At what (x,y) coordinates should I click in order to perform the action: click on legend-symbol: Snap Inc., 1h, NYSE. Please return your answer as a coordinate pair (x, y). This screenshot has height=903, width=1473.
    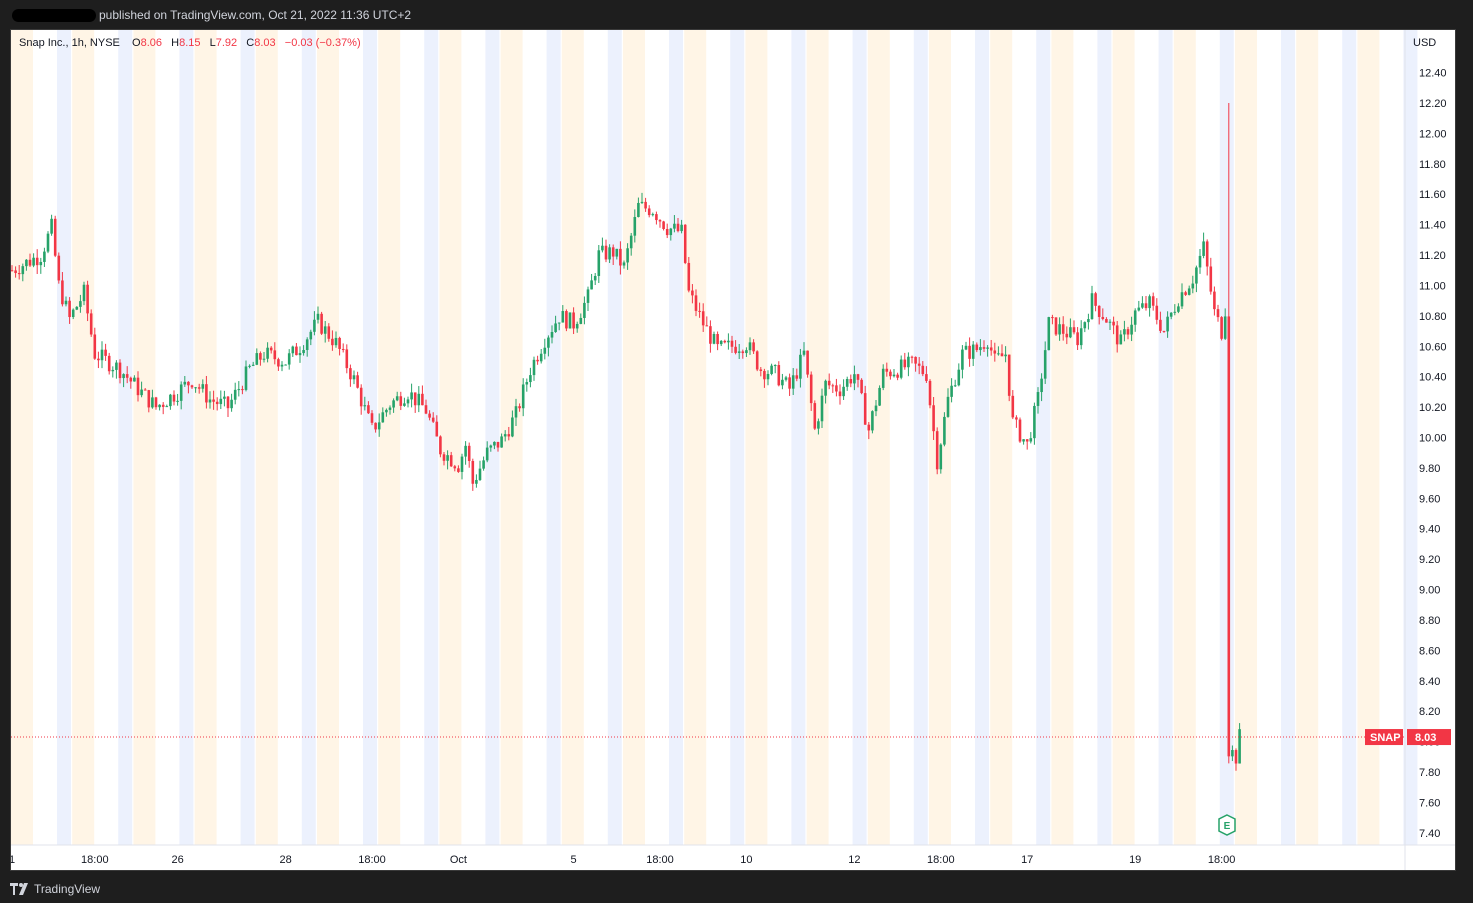
    Looking at the image, I should click on (69, 43).